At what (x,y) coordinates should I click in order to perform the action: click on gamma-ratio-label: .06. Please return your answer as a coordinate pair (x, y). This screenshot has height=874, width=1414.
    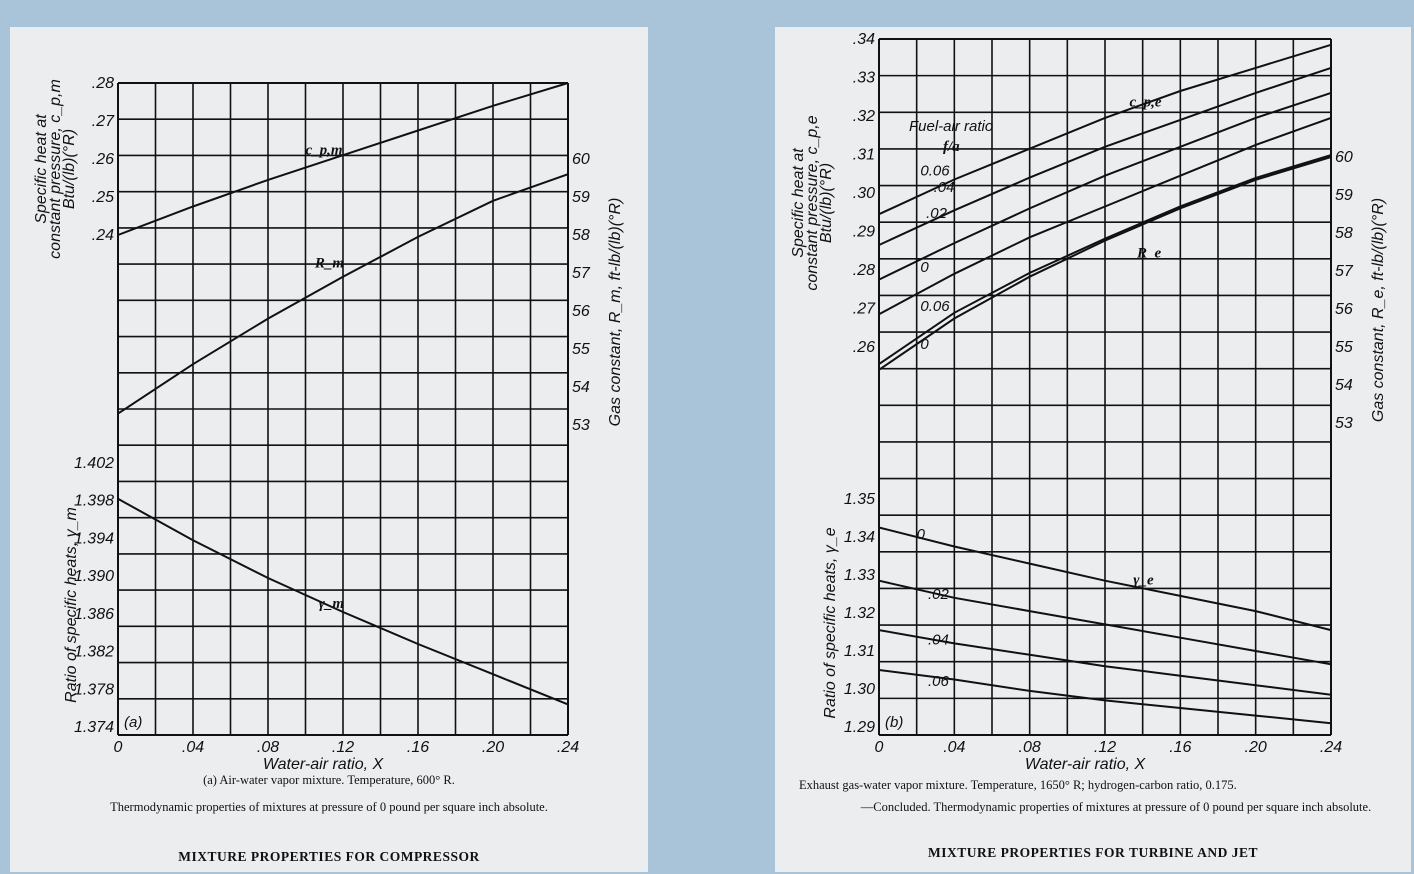
    Looking at the image, I should click on (939, 681).